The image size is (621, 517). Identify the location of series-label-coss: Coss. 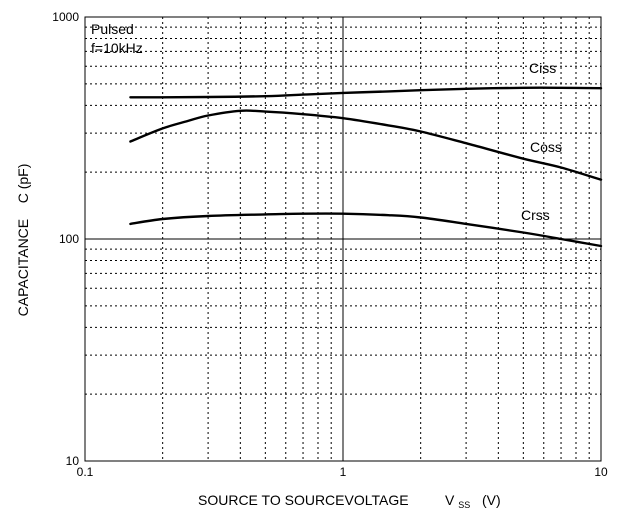
(546, 147).